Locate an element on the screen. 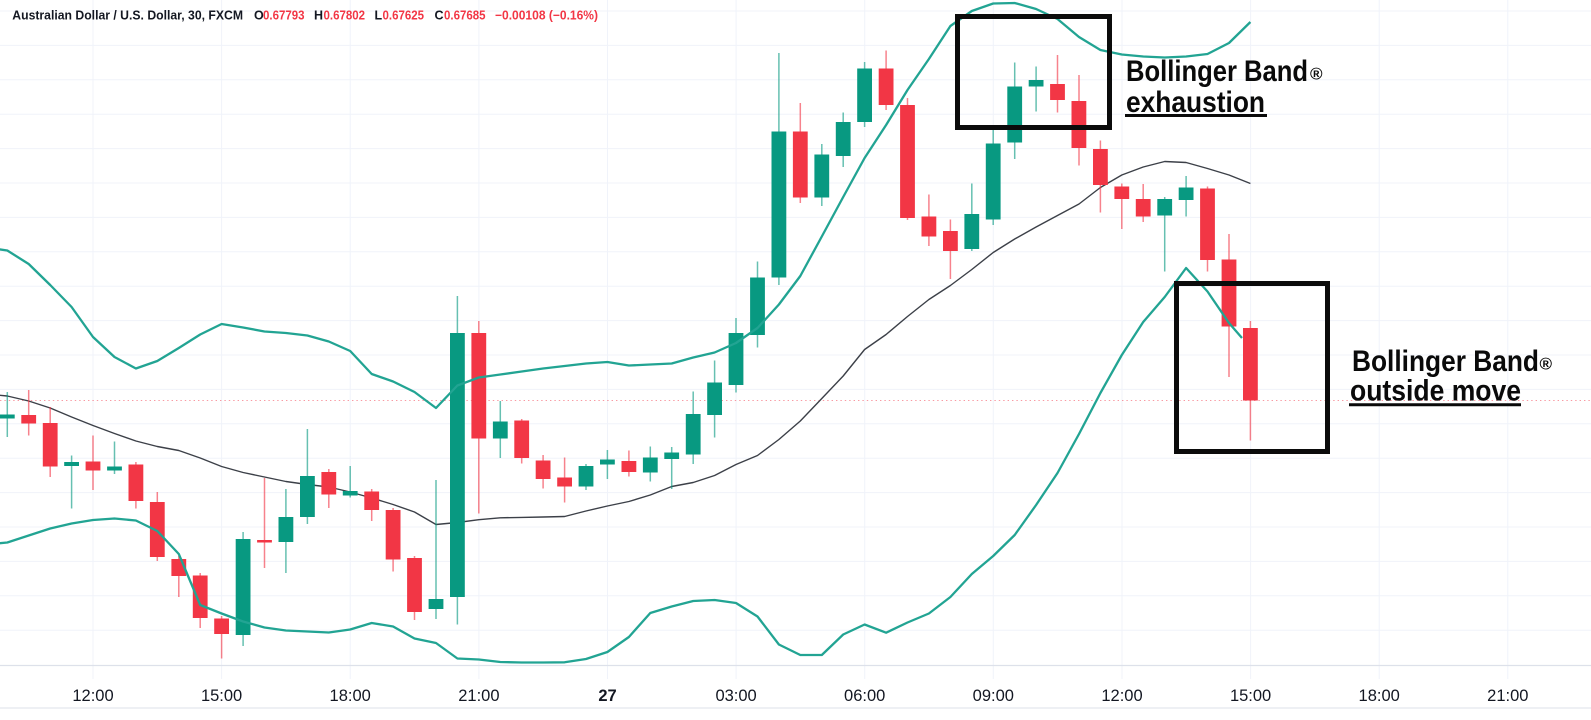  svg-text: C is located at coordinates (439, 16).